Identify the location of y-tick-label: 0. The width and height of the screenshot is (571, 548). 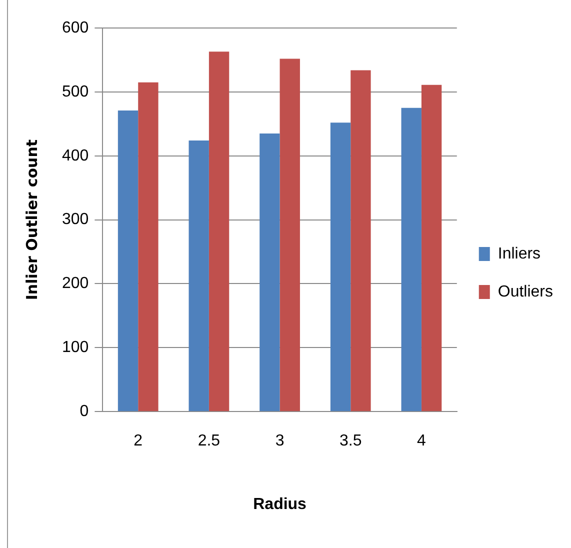
(84, 411).